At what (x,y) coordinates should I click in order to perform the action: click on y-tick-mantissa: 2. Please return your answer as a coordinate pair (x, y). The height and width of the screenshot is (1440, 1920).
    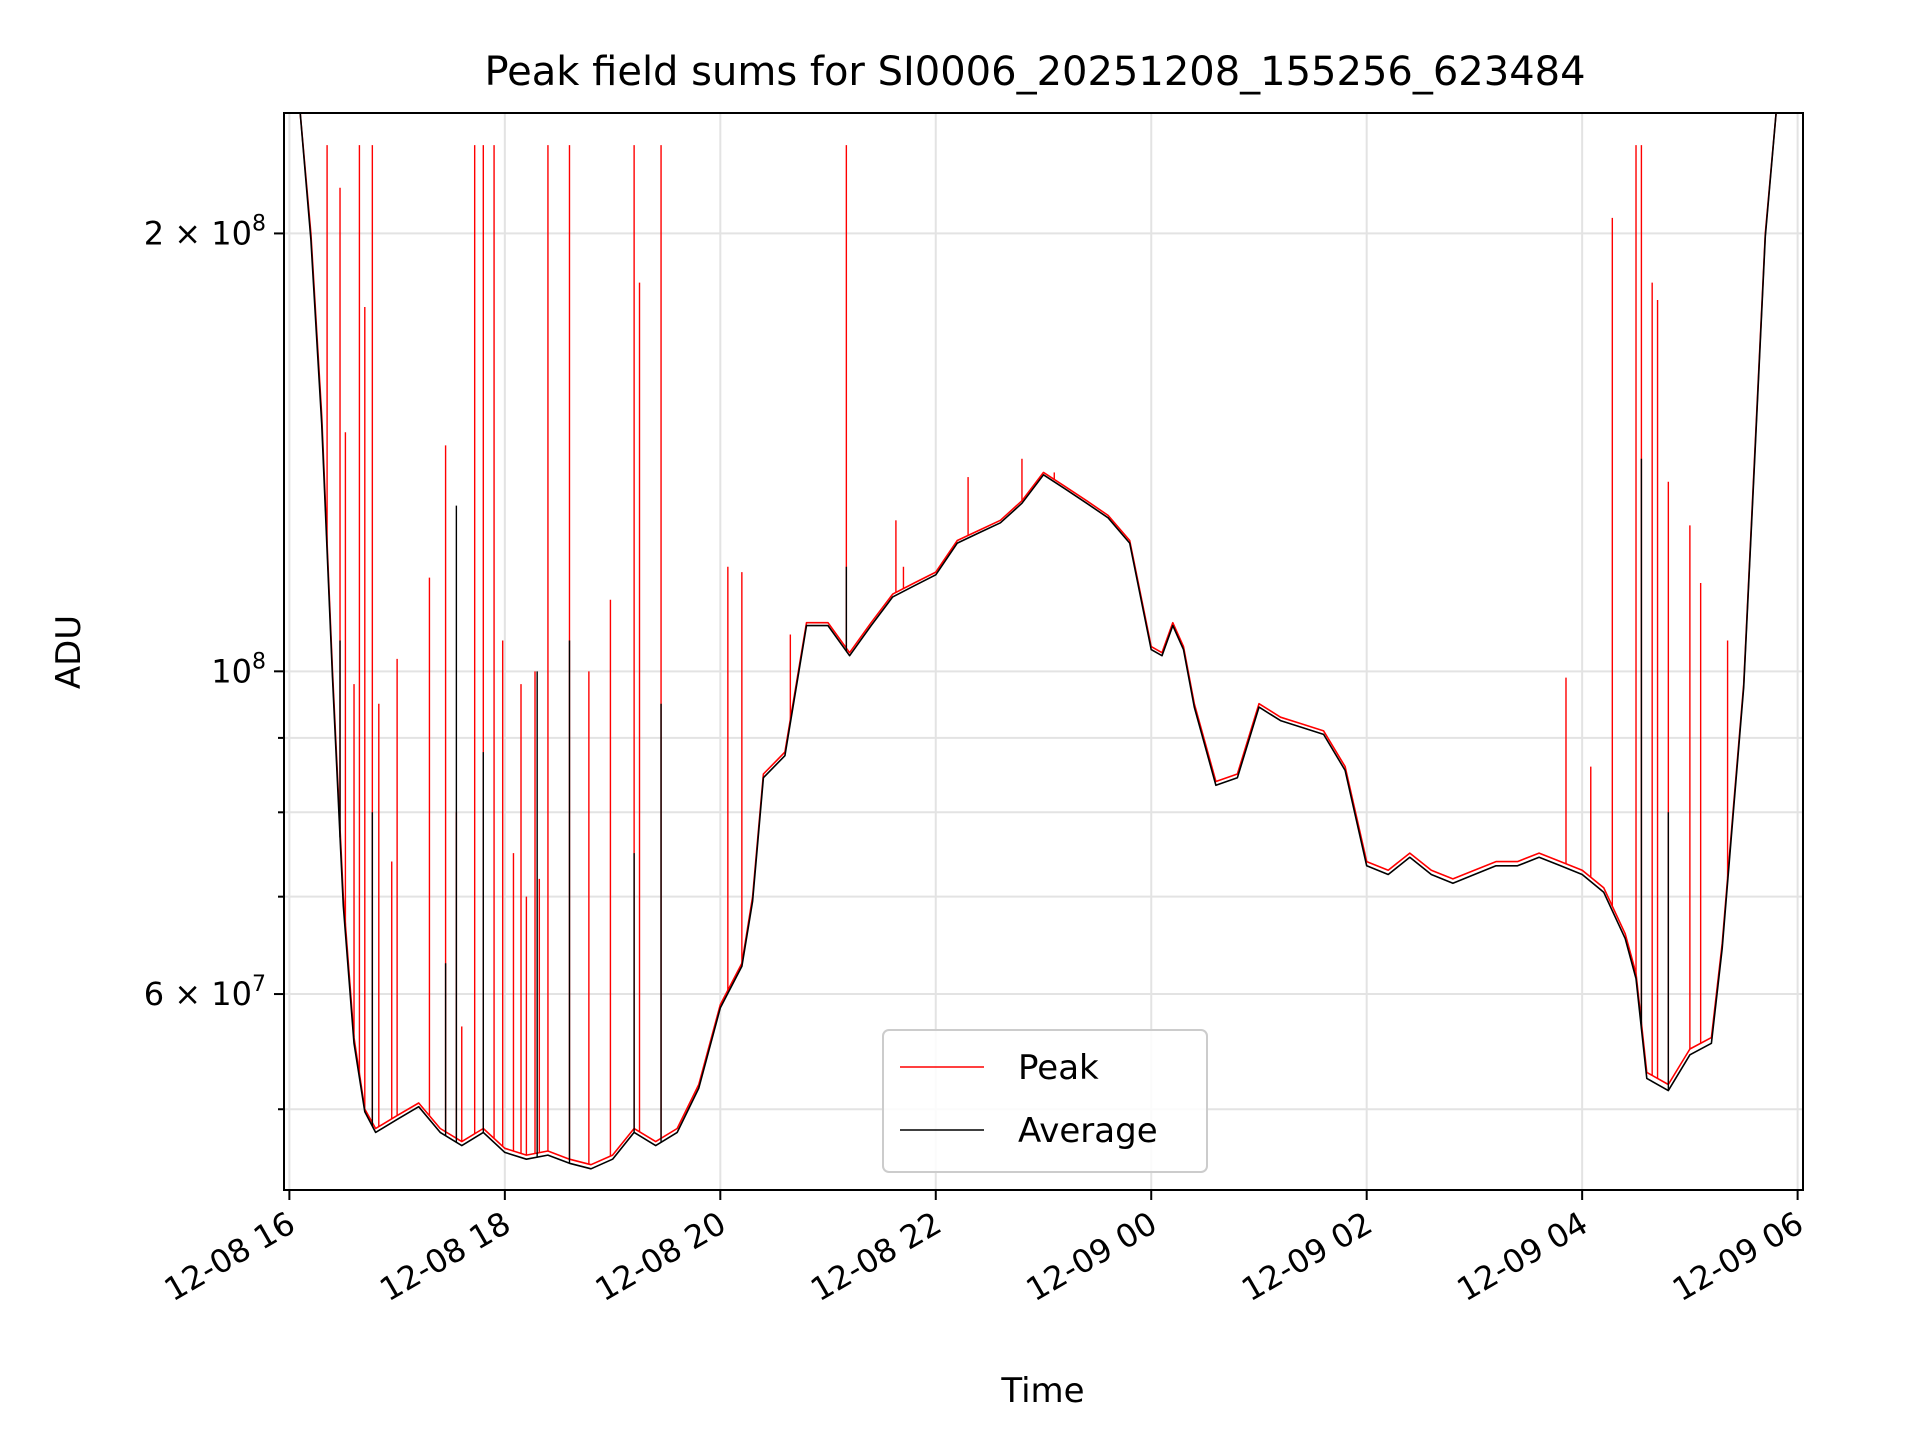
    Looking at the image, I should click on (154, 233).